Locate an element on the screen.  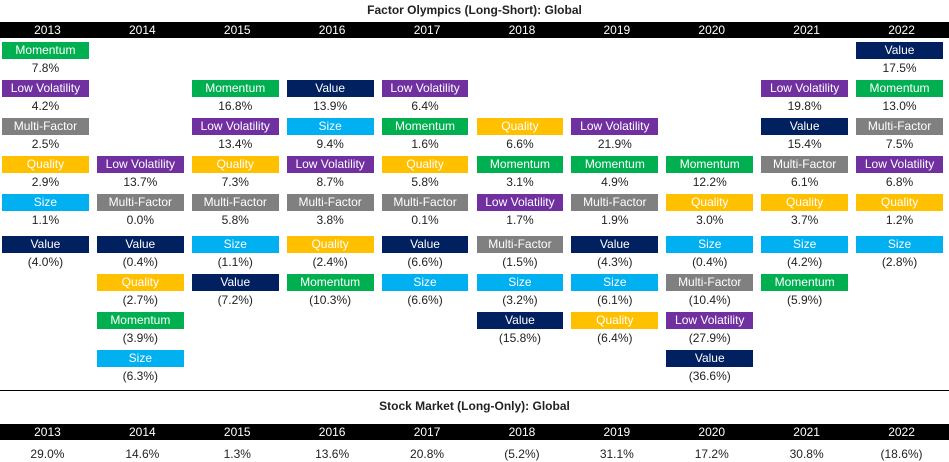
factor-value-2017-quality: 5.8% is located at coordinates (425, 182).